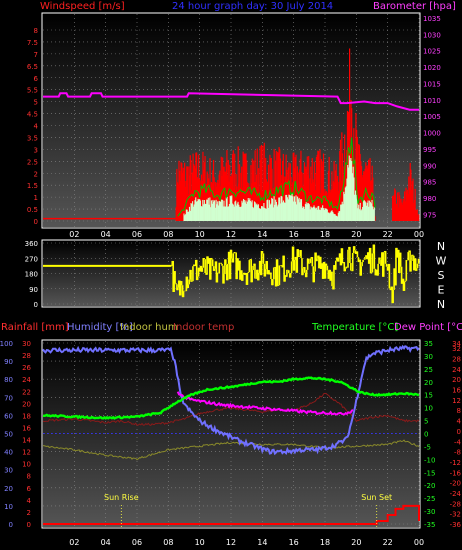 This screenshot has width=462, height=550. What do you see at coordinates (203, 327) in the screenshot?
I see `indoor-temp-label: Indoor temp` at bounding box center [203, 327].